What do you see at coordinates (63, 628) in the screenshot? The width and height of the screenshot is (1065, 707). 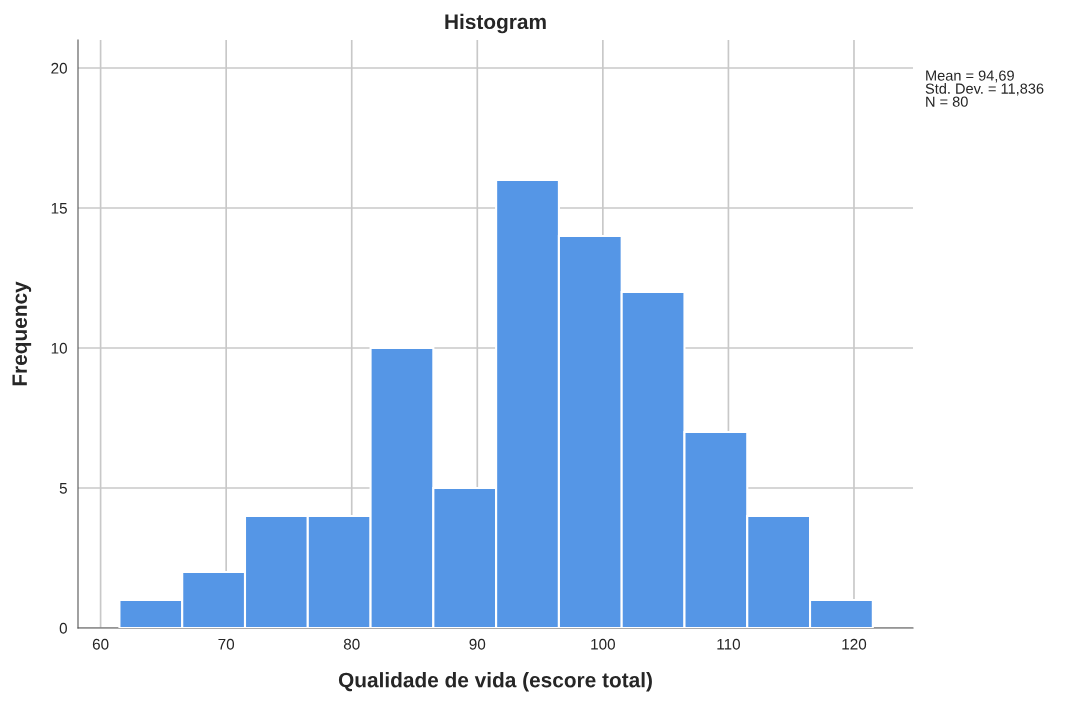 I see `y-tick-label: 0` at bounding box center [63, 628].